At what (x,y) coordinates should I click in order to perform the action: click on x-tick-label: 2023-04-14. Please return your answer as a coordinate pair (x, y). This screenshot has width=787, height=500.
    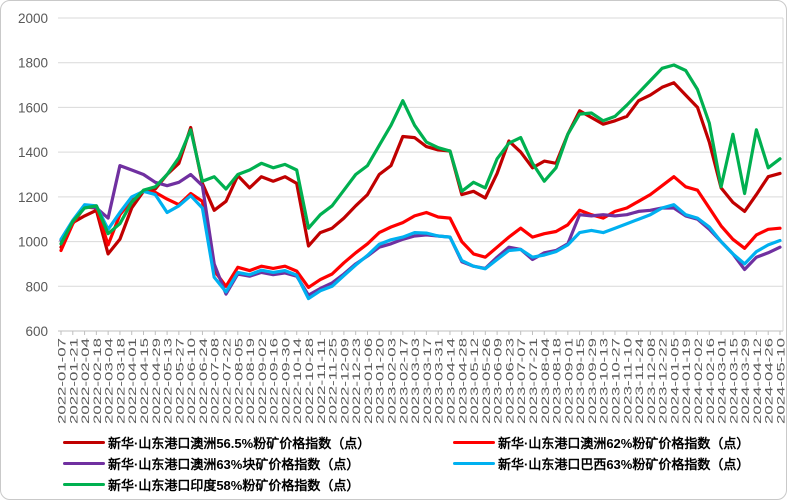
    Looking at the image, I should click on (451, 381).